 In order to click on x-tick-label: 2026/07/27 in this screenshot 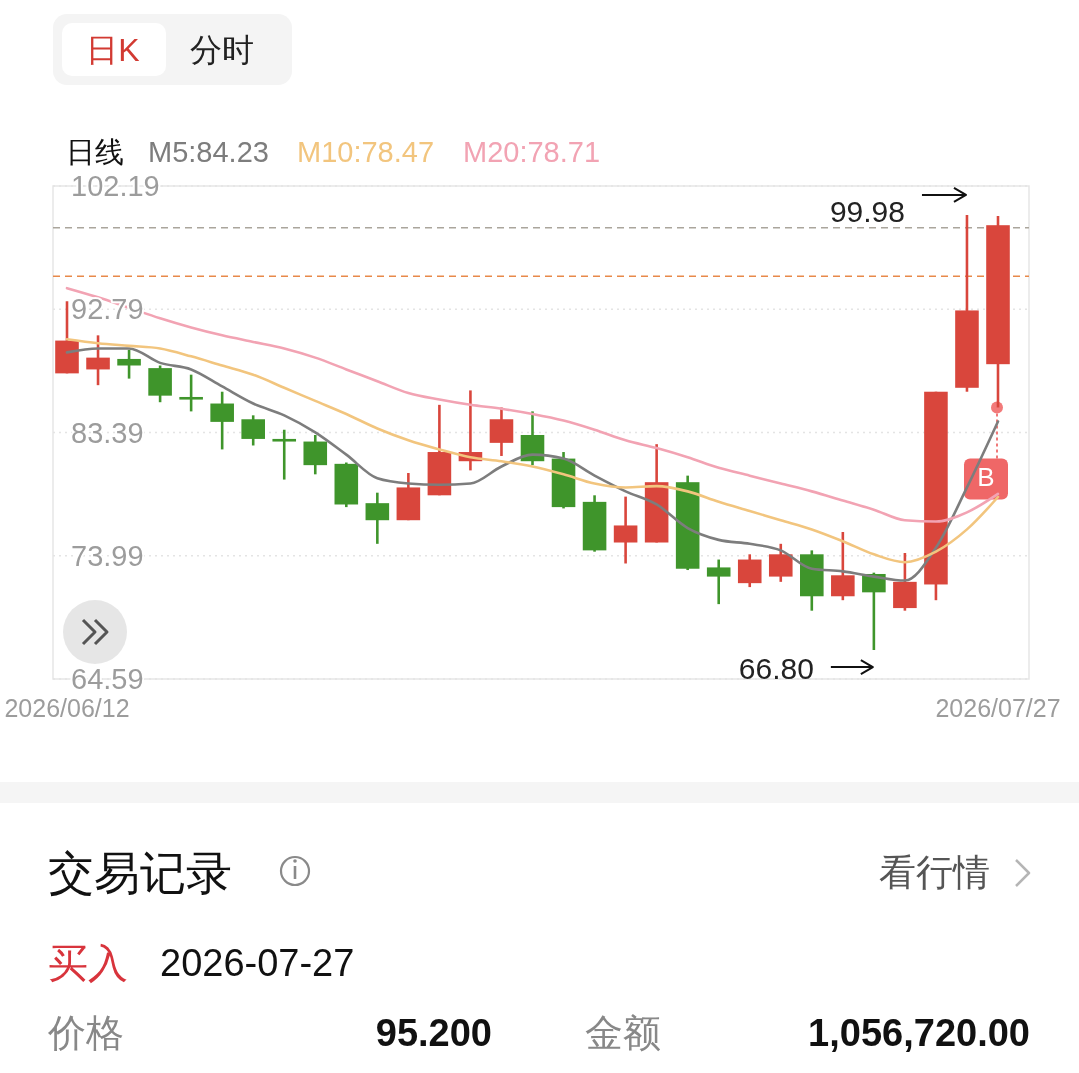, I will do `click(998, 708)`.